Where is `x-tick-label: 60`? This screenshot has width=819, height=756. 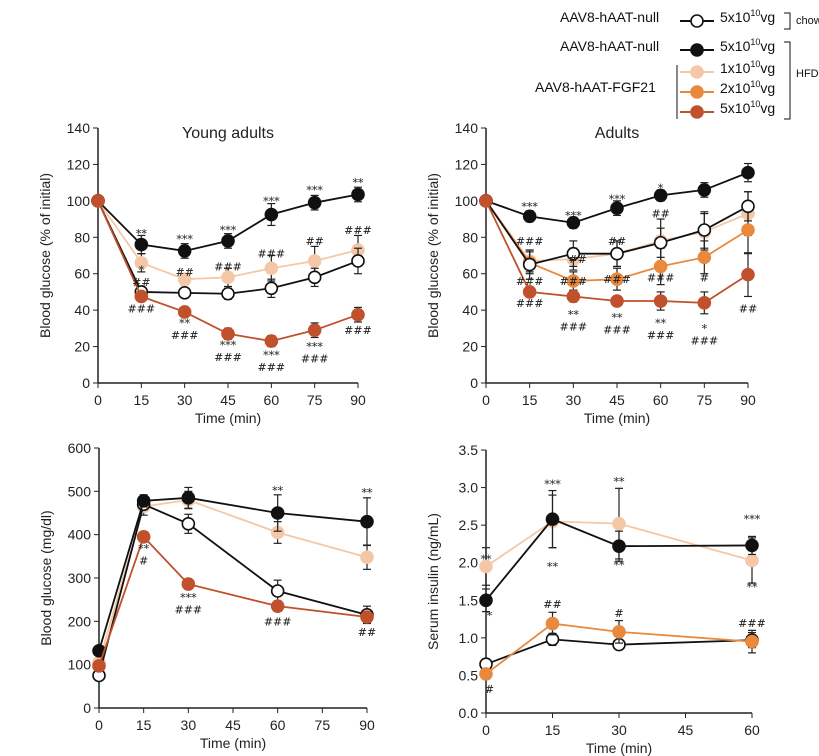
x-tick-label: 60 is located at coordinates (272, 400).